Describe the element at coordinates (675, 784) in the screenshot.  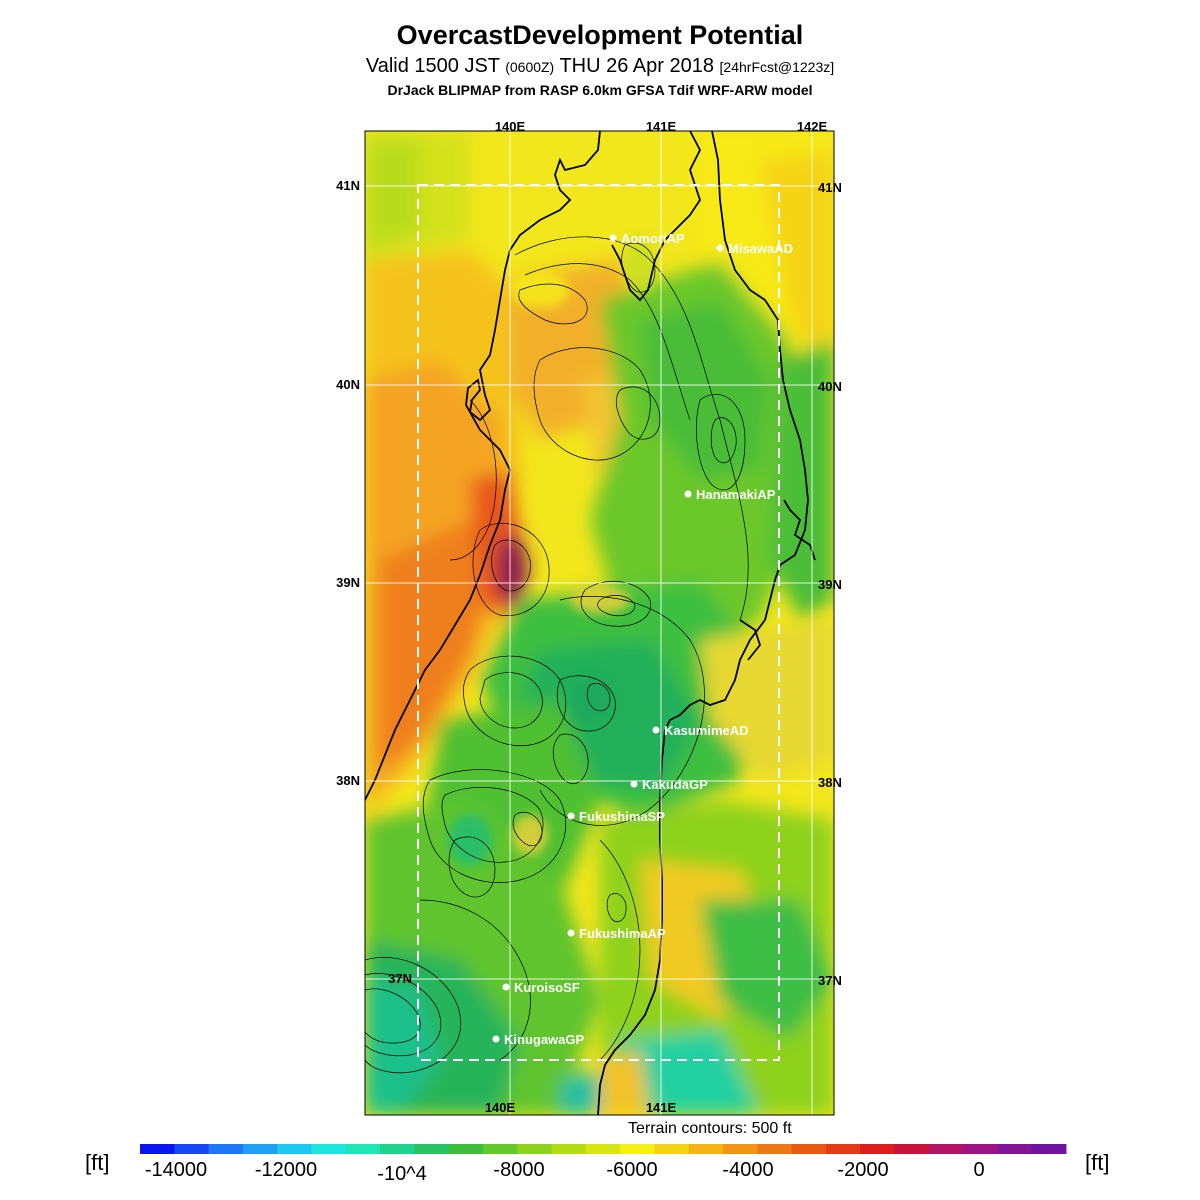
I see `svg-text: KakudaGP` at that location.